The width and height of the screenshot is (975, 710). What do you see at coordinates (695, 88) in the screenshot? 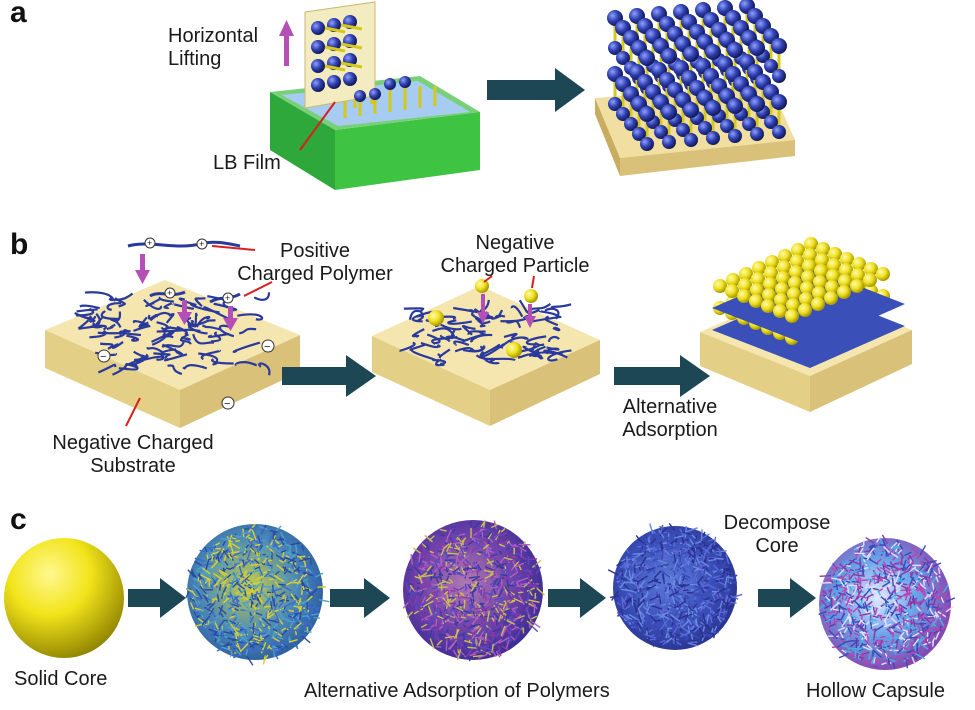
I see `lb-multilayer` at bounding box center [695, 88].